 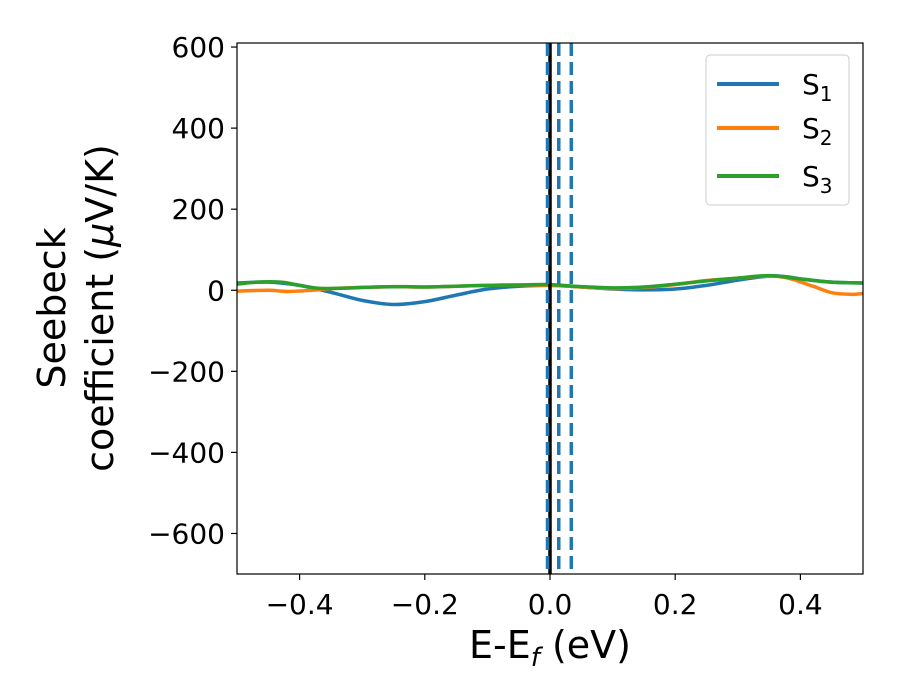 What do you see at coordinates (811, 128) in the screenshot?
I see `legend-label-s2: S` at bounding box center [811, 128].